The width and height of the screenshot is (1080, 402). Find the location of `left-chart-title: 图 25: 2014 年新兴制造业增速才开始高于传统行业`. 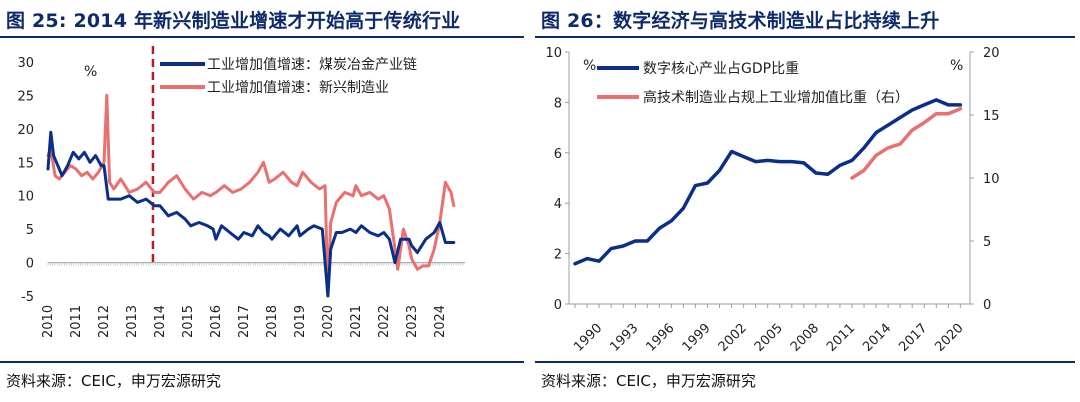

left-chart-title: 图 25: 2014 年新兴制造业增速才开始高于传统行业 is located at coordinates (233, 21).